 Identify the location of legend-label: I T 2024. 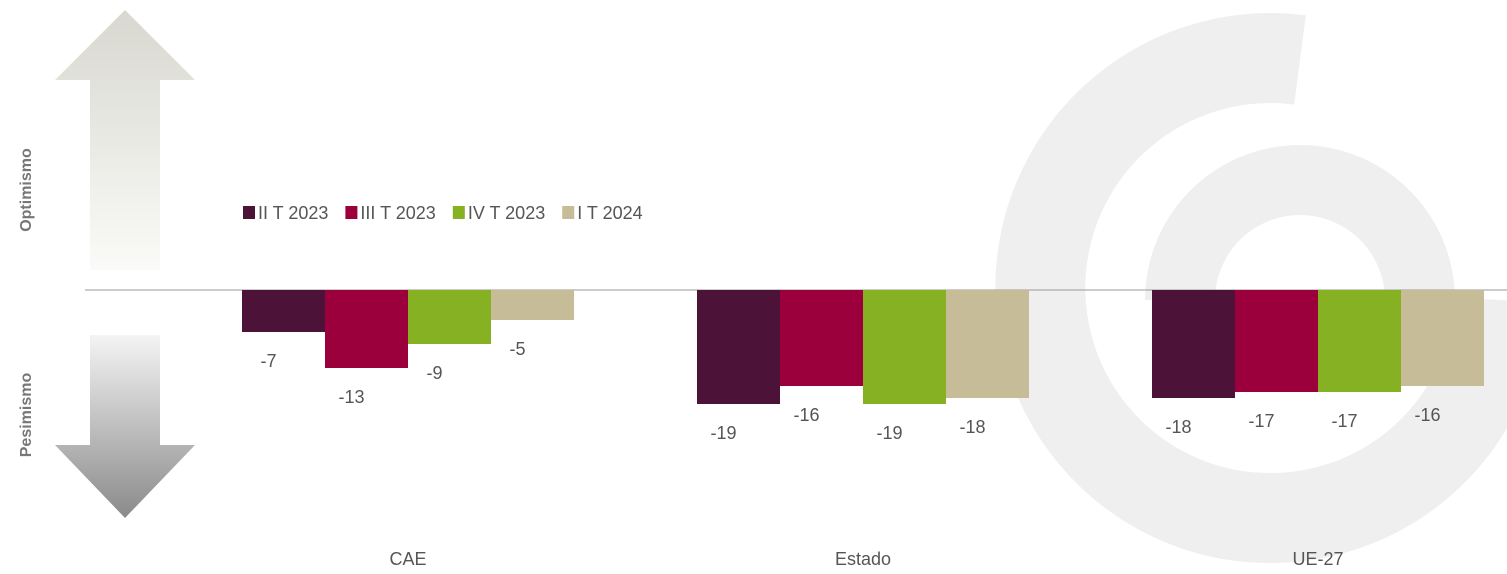
(609, 213).